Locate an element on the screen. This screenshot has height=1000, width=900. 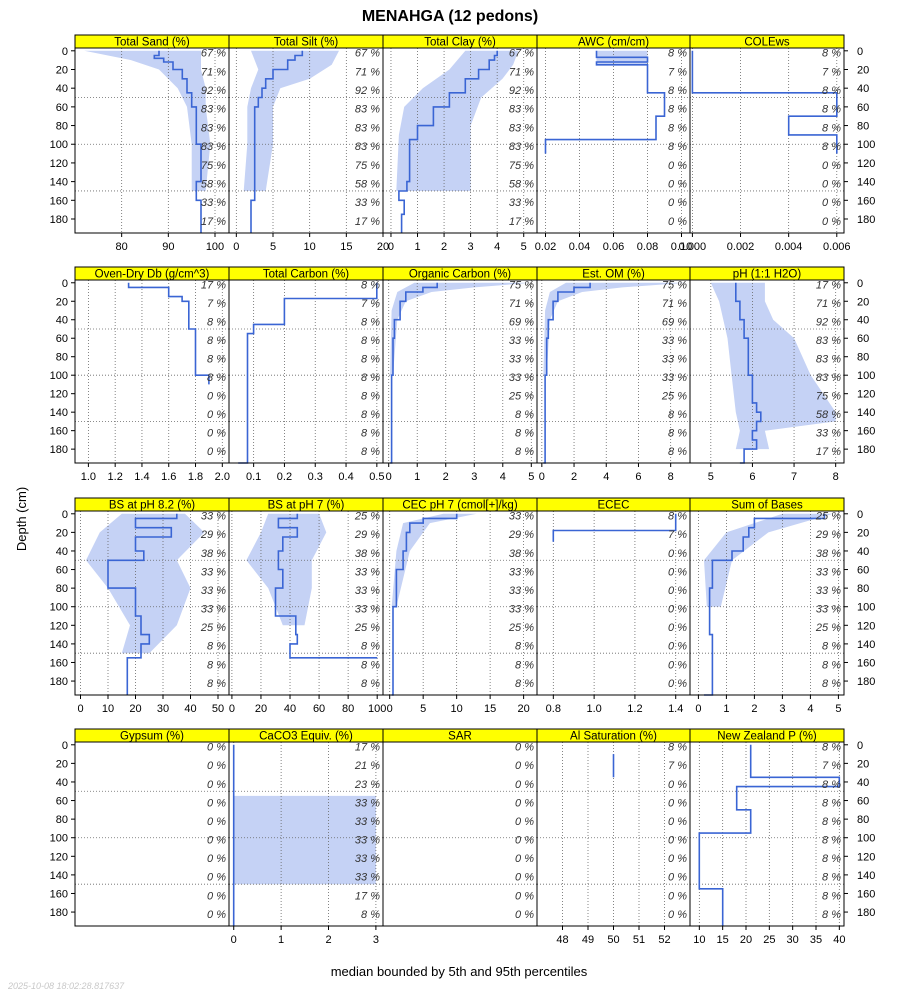
x-tick-label: 0.04 is located at coordinates (579, 247).